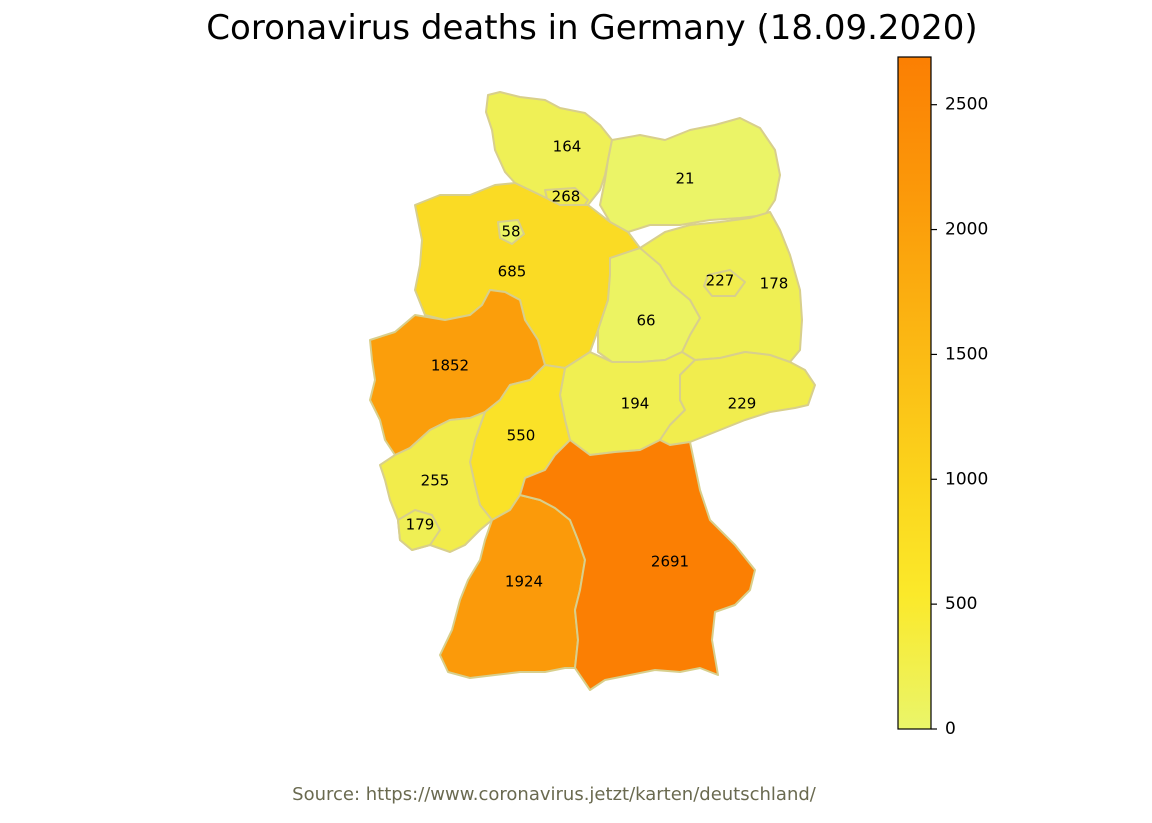  I want to click on colorbar-tick-label: 2000, so click(966, 230).